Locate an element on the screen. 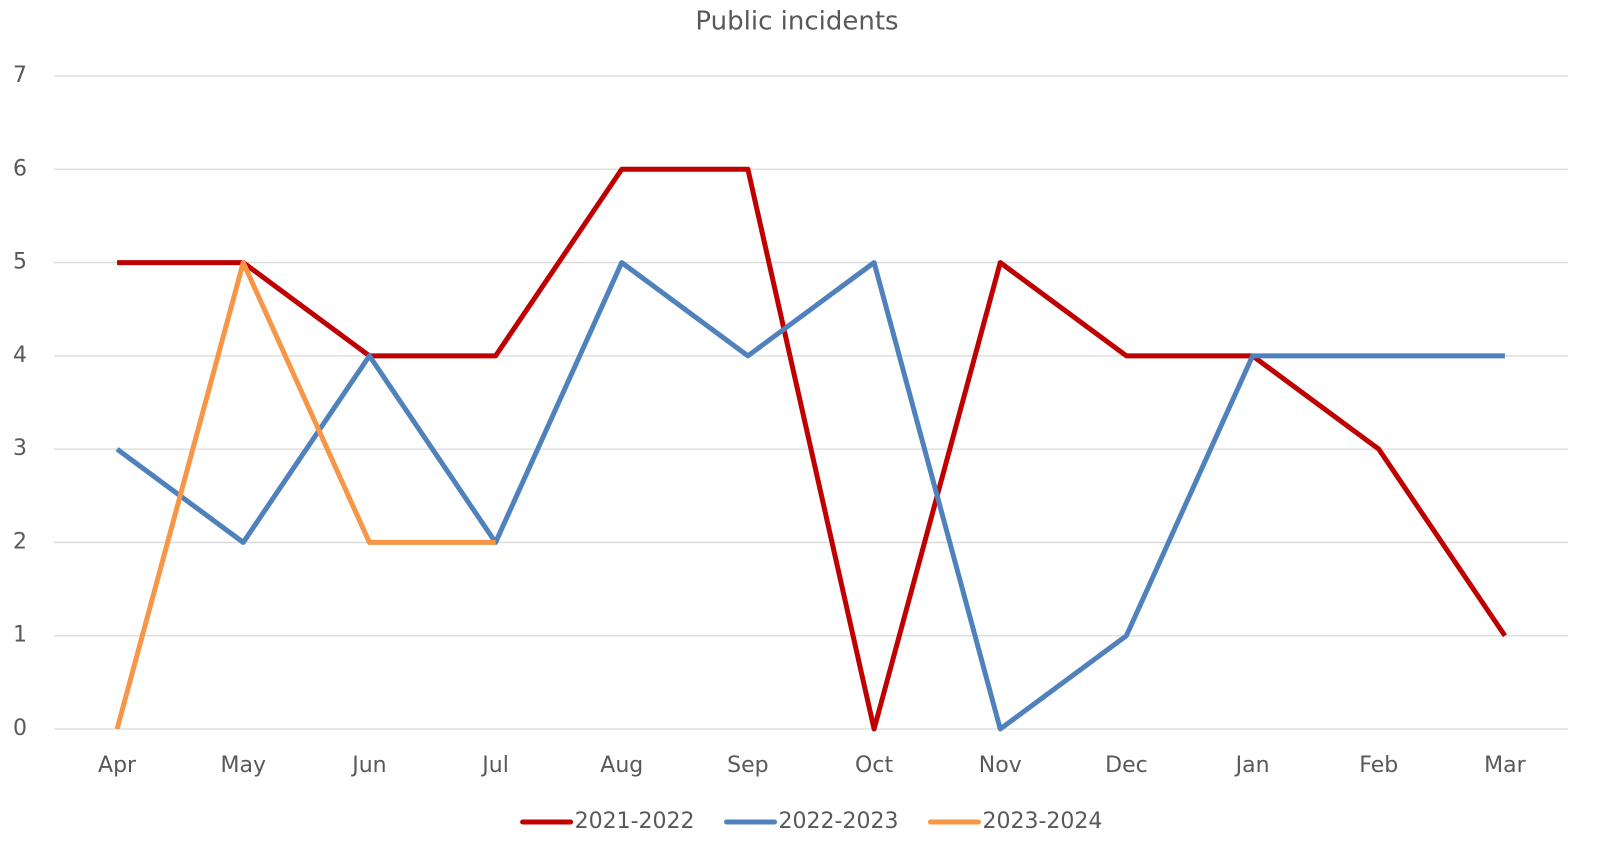  series-line is located at coordinates (305, 495).